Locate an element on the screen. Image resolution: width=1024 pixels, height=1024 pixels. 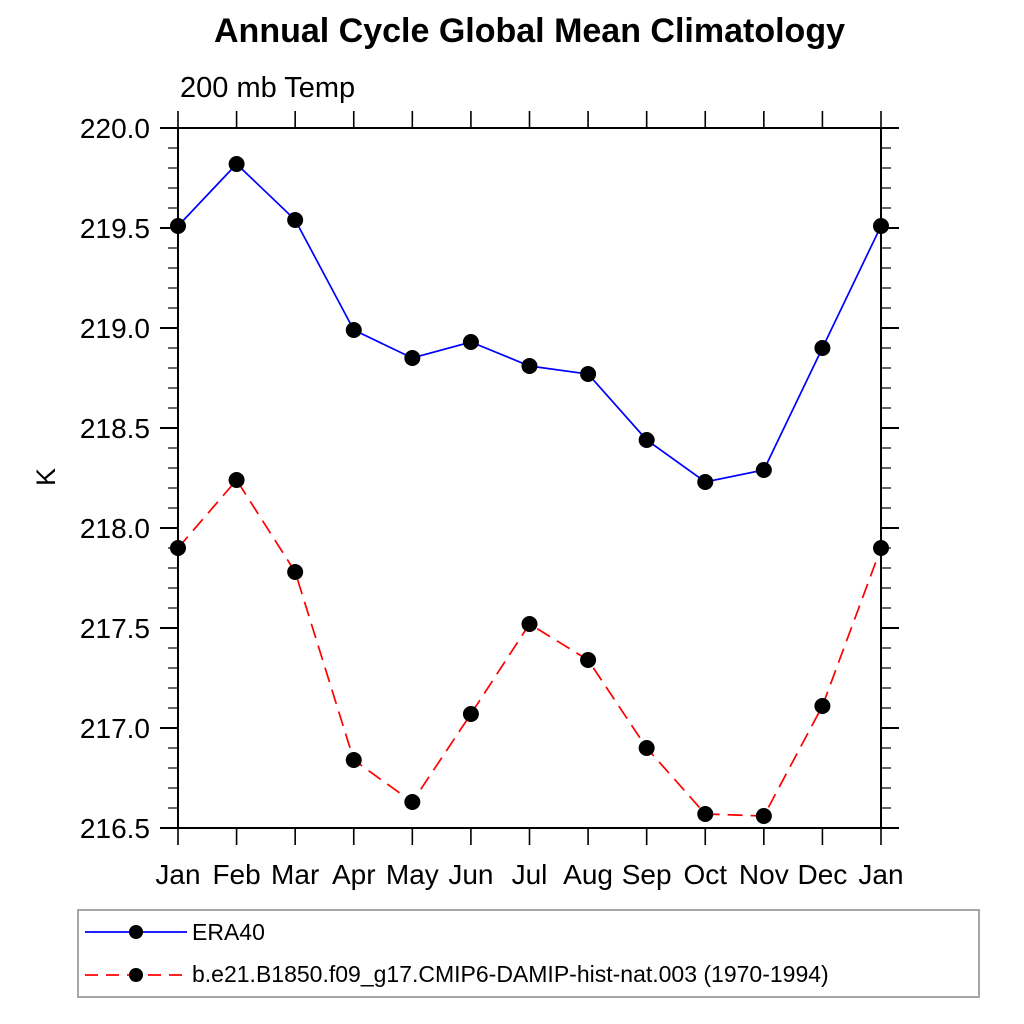
legend-label: ERA40 is located at coordinates (228, 931).